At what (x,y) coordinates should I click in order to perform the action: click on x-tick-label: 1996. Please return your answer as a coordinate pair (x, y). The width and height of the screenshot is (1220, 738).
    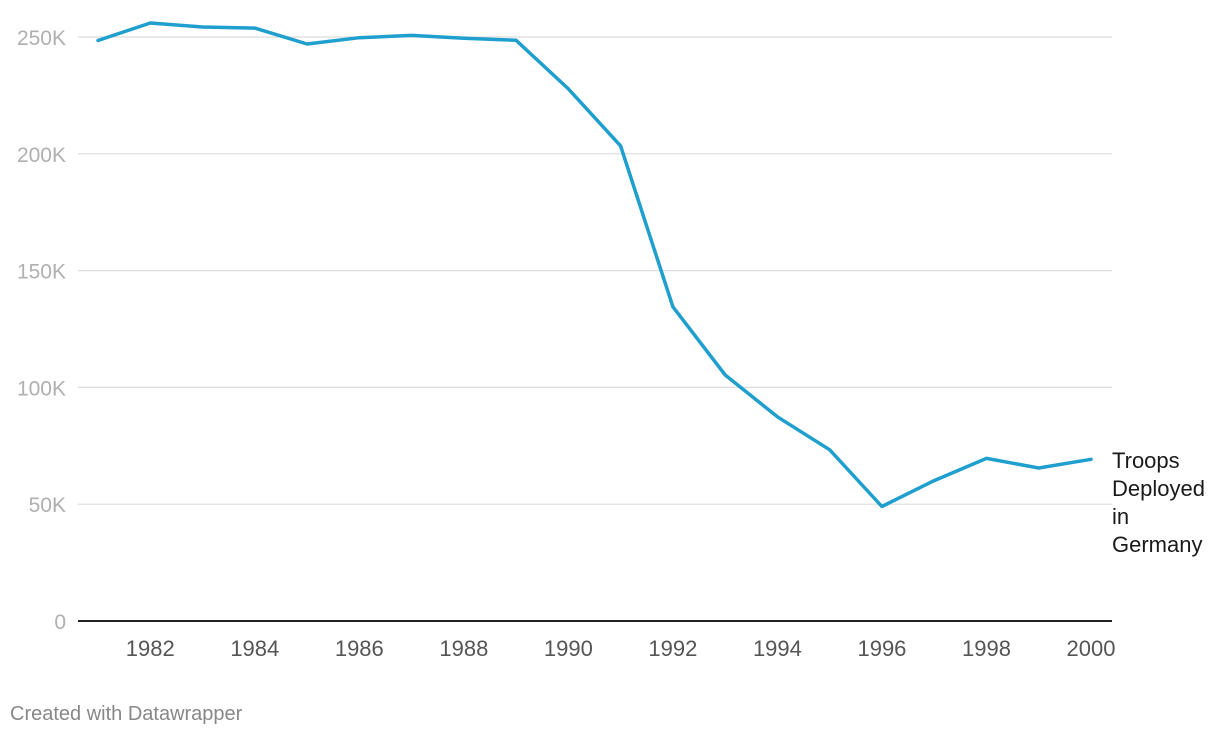
    Looking at the image, I should click on (881, 648).